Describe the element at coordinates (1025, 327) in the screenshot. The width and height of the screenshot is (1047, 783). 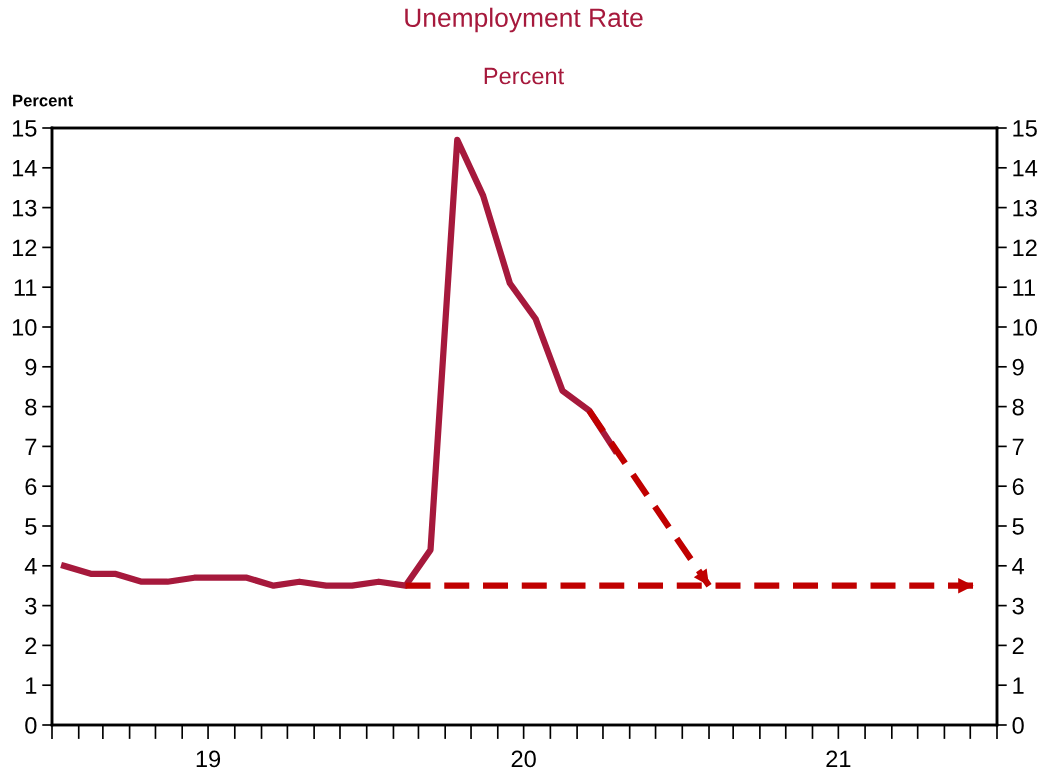
I see `y2-tick-label: 10` at that location.